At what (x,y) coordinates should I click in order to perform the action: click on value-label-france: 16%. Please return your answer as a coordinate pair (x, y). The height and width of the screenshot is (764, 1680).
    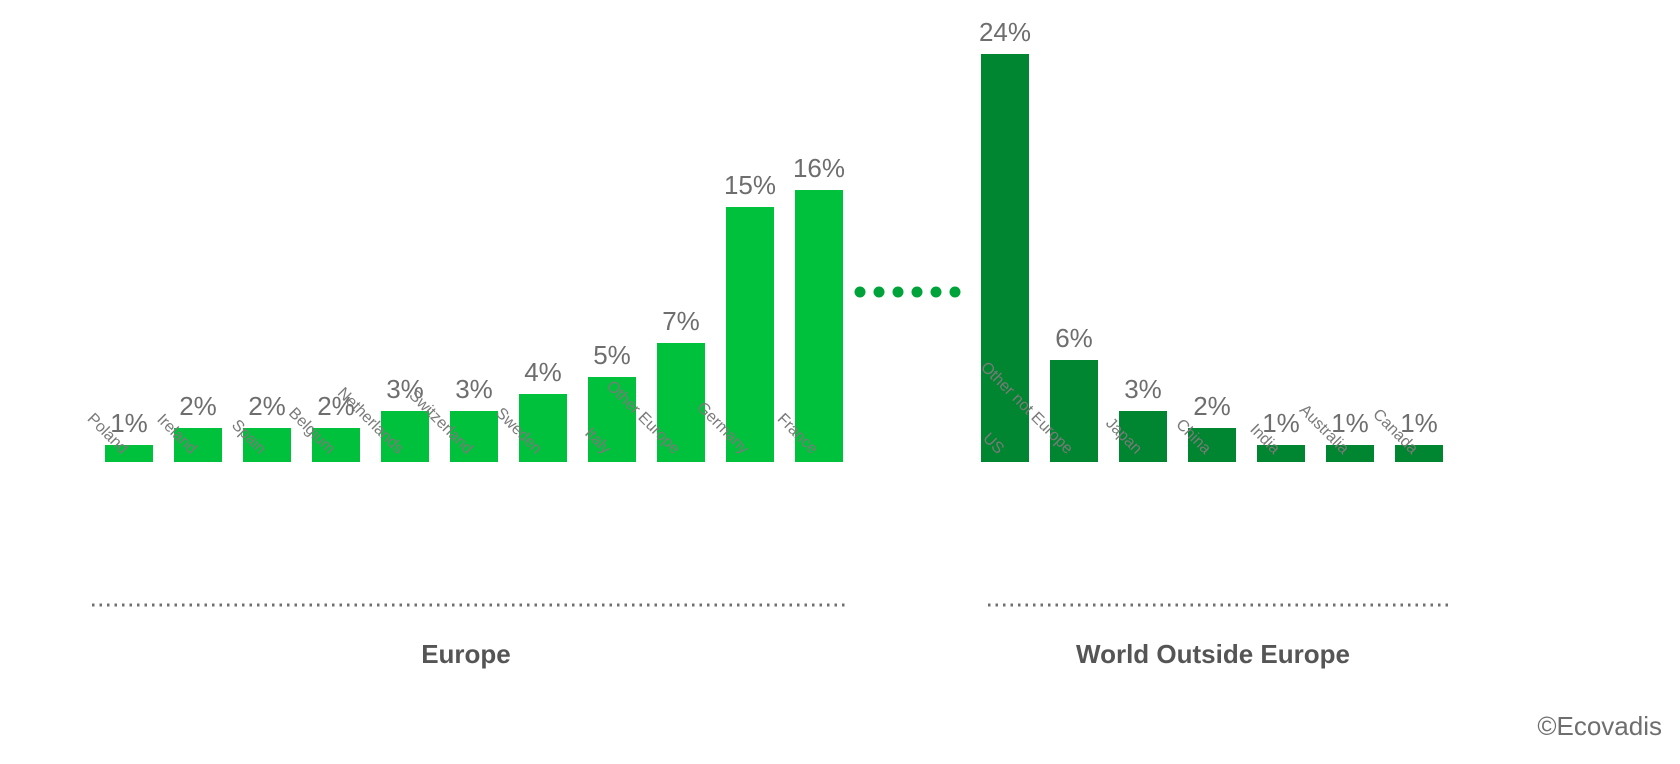
    Looking at the image, I should click on (819, 168).